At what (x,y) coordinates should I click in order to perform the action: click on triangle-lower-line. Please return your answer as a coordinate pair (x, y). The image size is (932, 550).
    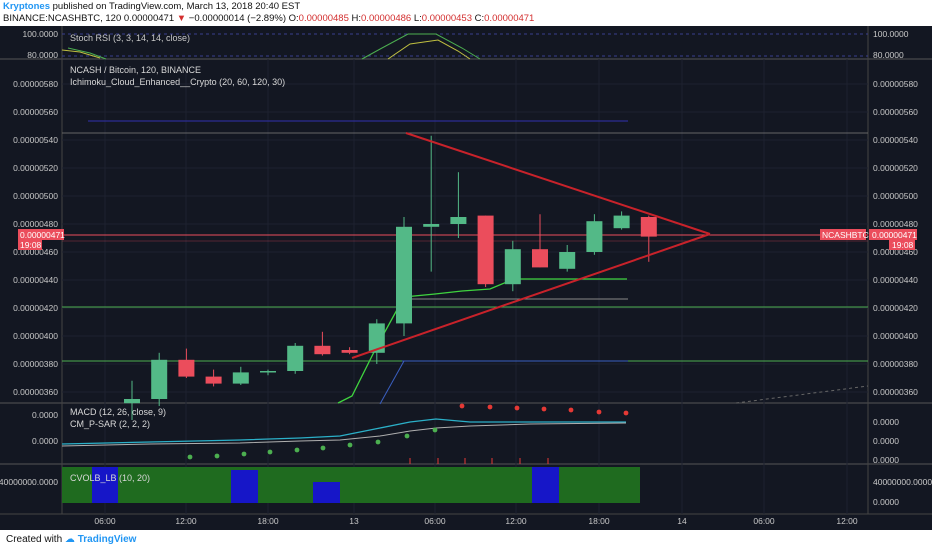
    Looking at the image, I should click on (531, 296).